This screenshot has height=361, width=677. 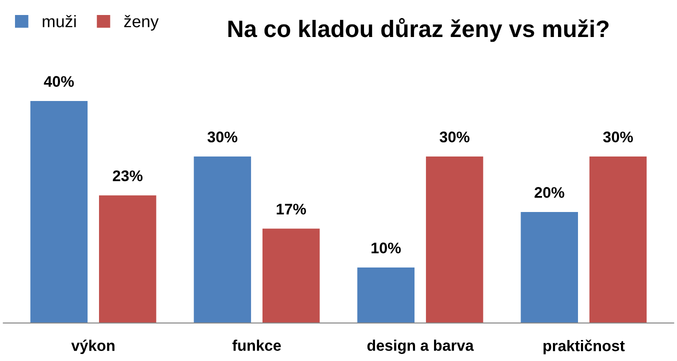 What do you see at coordinates (291, 209) in the screenshot?
I see `data-label: 17%` at bounding box center [291, 209].